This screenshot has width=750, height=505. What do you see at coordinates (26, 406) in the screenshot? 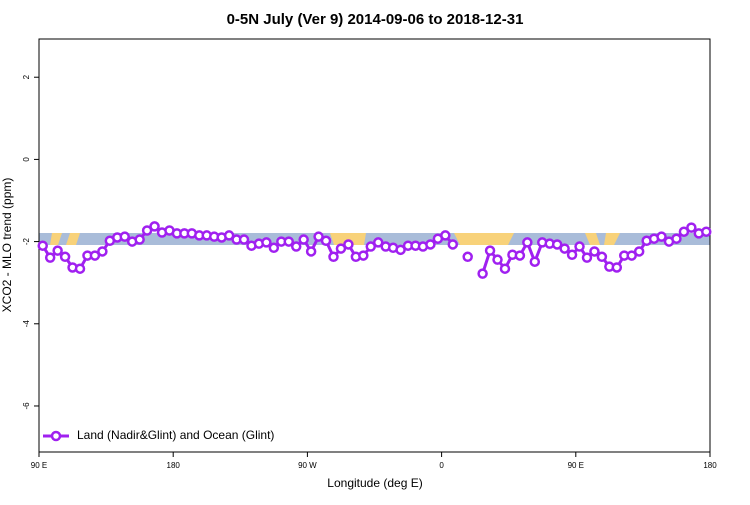
I see `y-tick-label: -6` at bounding box center [26, 406].